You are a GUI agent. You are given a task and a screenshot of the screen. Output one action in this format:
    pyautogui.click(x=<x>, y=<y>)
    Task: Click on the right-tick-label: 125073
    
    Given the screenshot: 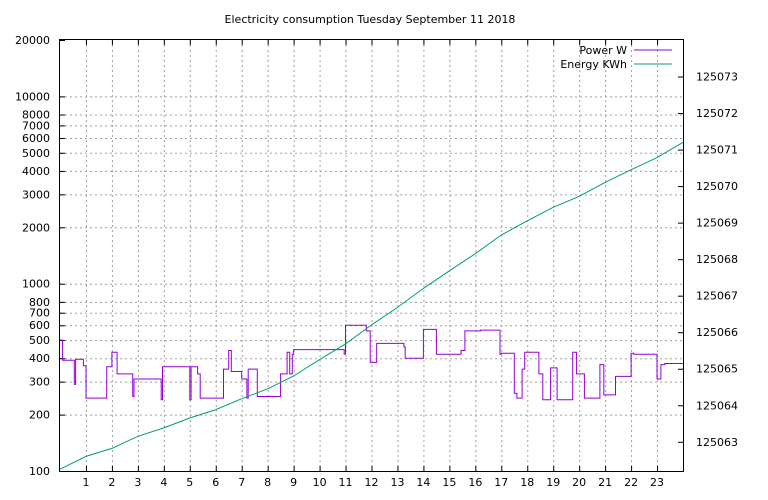 What is the action you would take?
    pyautogui.click(x=717, y=77)
    